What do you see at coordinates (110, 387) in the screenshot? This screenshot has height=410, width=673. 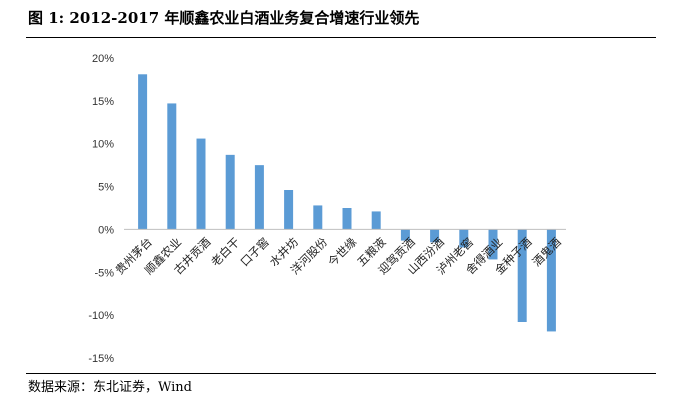 I see `source-note: 数据来源：东北证券，Wind` at bounding box center [110, 387].